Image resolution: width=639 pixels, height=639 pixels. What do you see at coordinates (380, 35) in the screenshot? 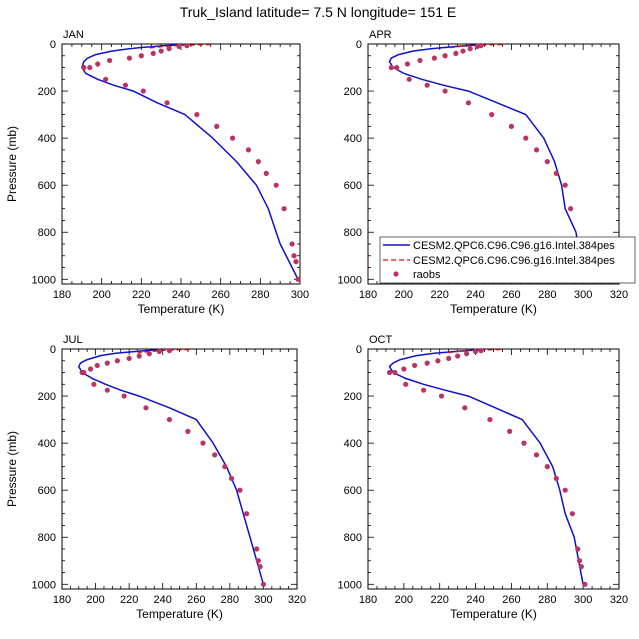
I see `panel-title: APR` at bounding box center [380, 35].